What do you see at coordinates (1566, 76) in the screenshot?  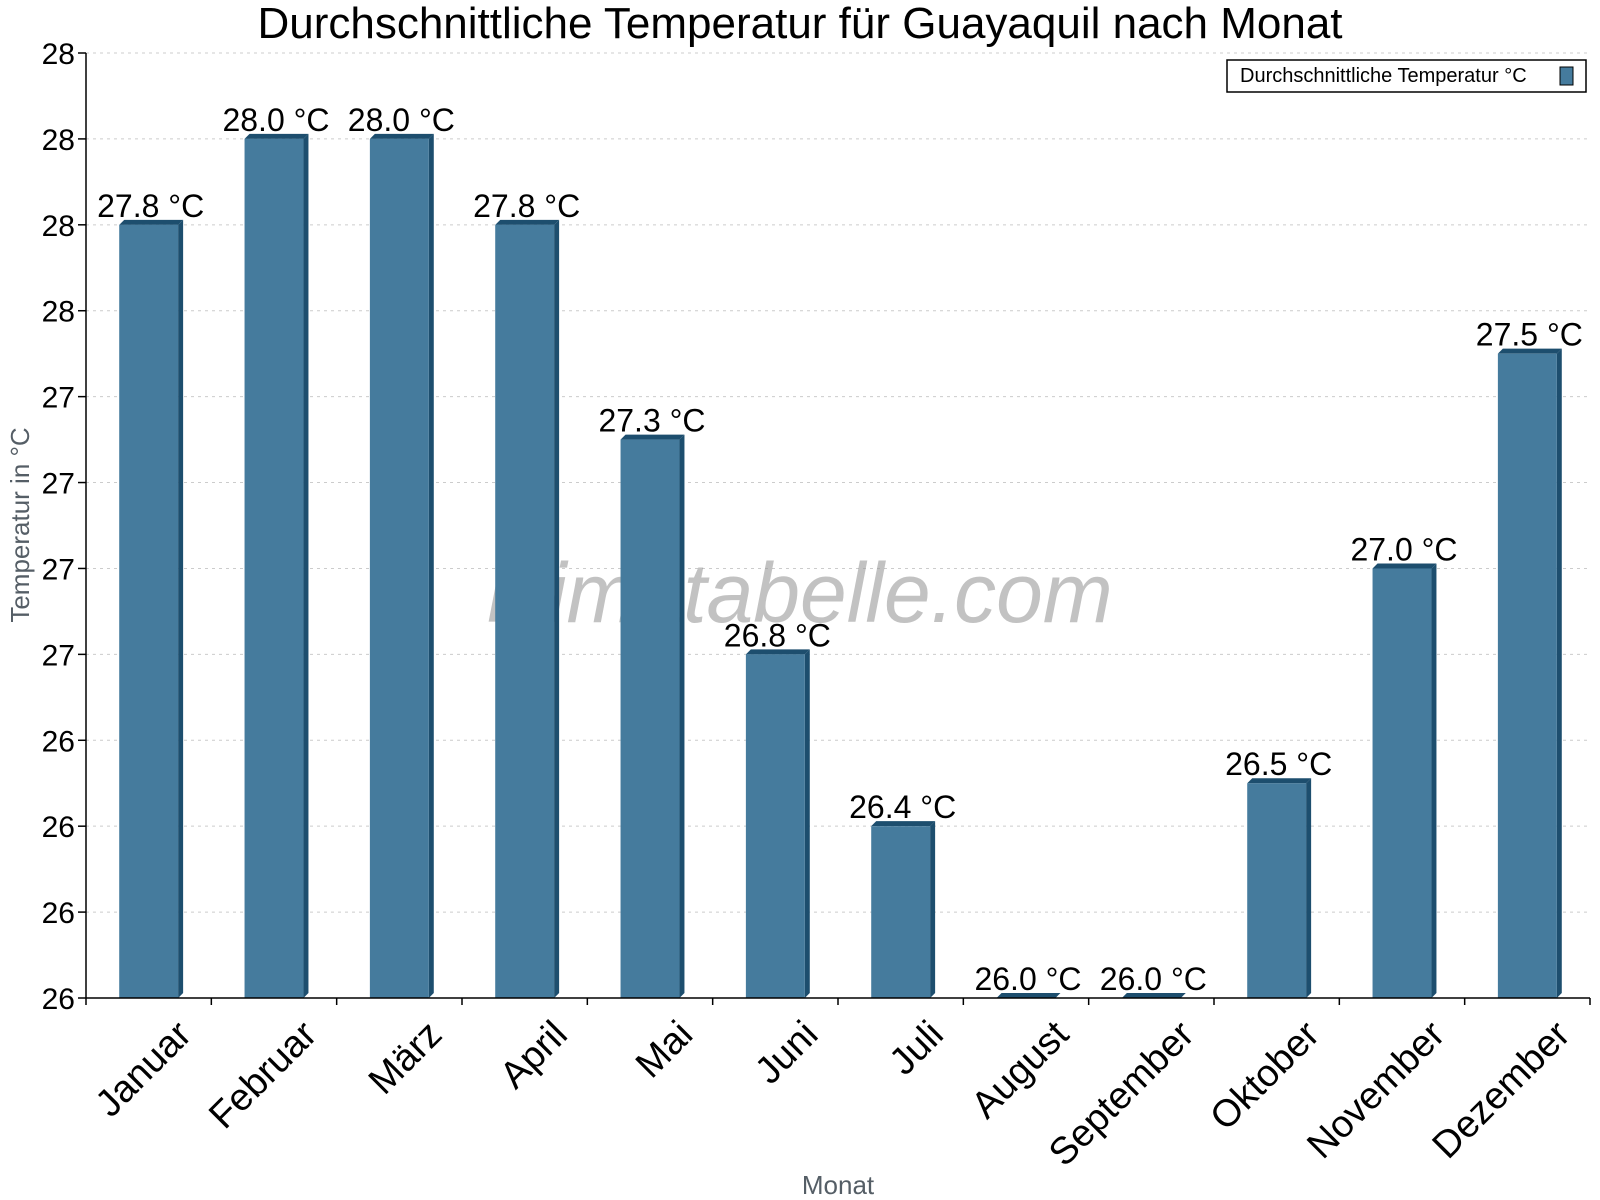 I see `legend-swatch` at bounding box center [1566, 76].